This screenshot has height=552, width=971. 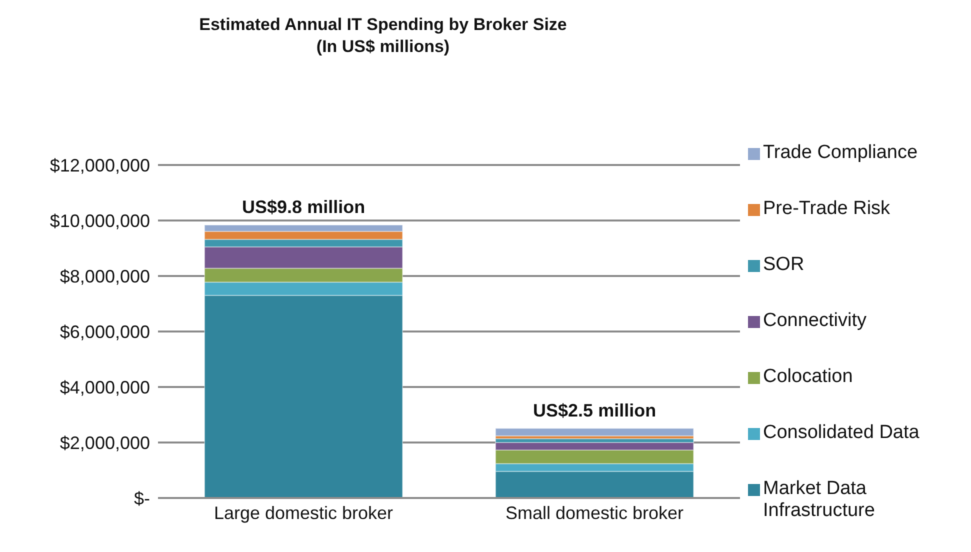 I want to click on bar, so click(x=594, y=432).